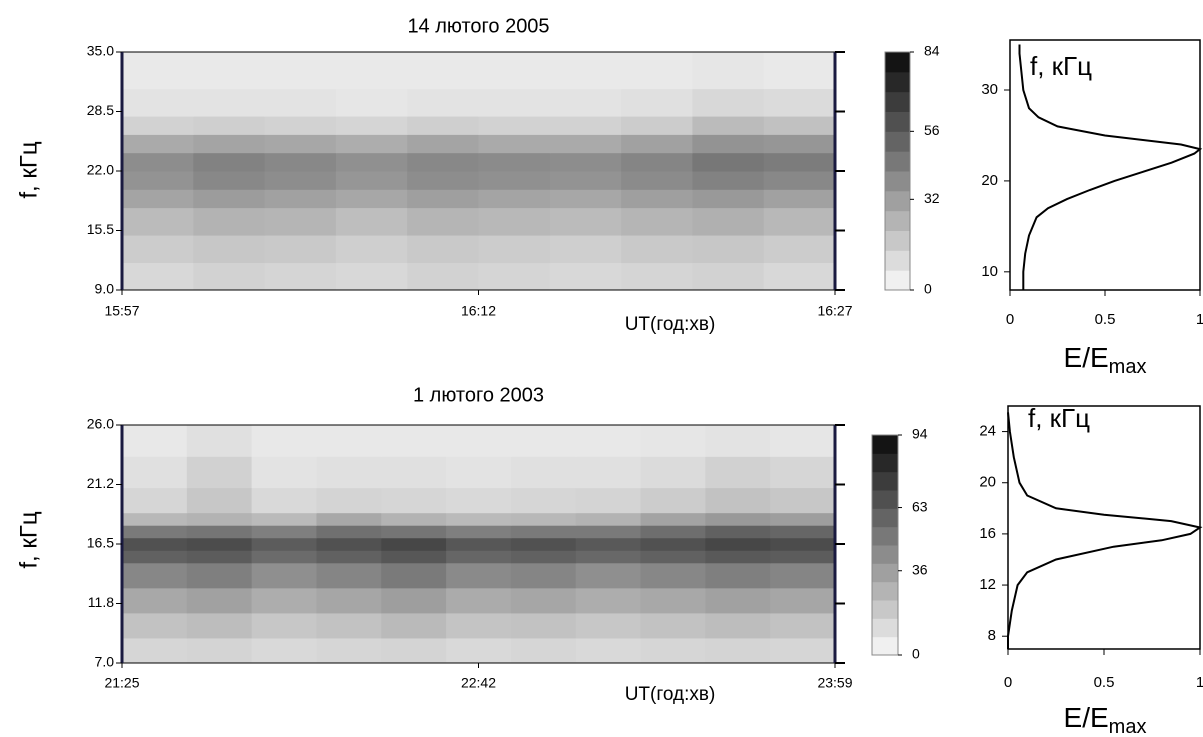 The height and width of the screenshot is (737, 1203). What do you see at coordinates (989, 89) in the screenshot?
I see `y-tick-label: 30` at bounding box center [989, 89].